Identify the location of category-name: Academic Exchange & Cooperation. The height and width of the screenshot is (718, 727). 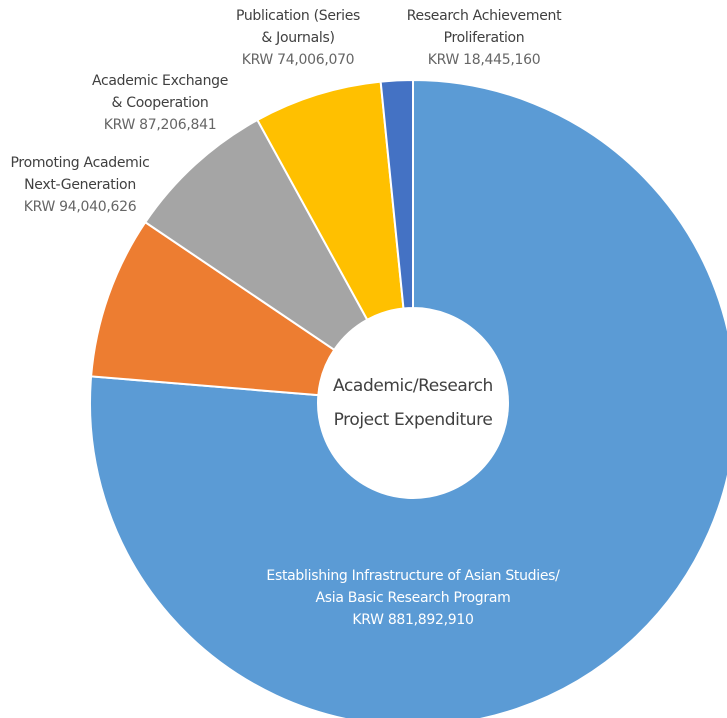
(160, 92).